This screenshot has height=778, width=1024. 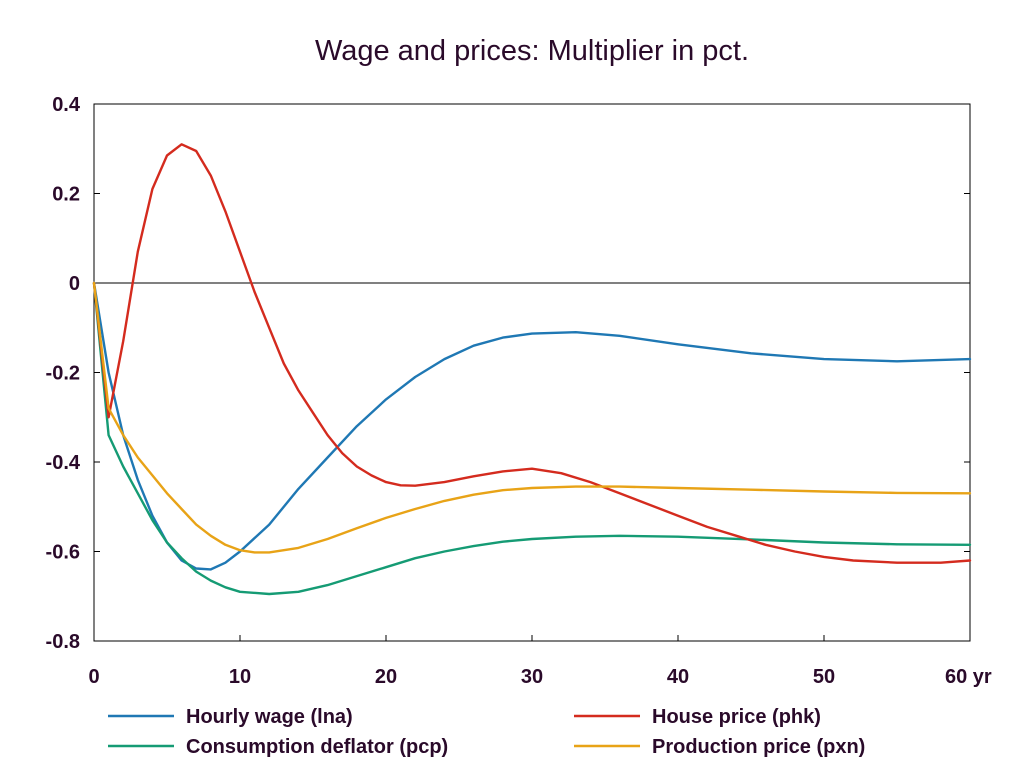 I want to click on y-tick-label: -0.2, so click(x=63, y=374).